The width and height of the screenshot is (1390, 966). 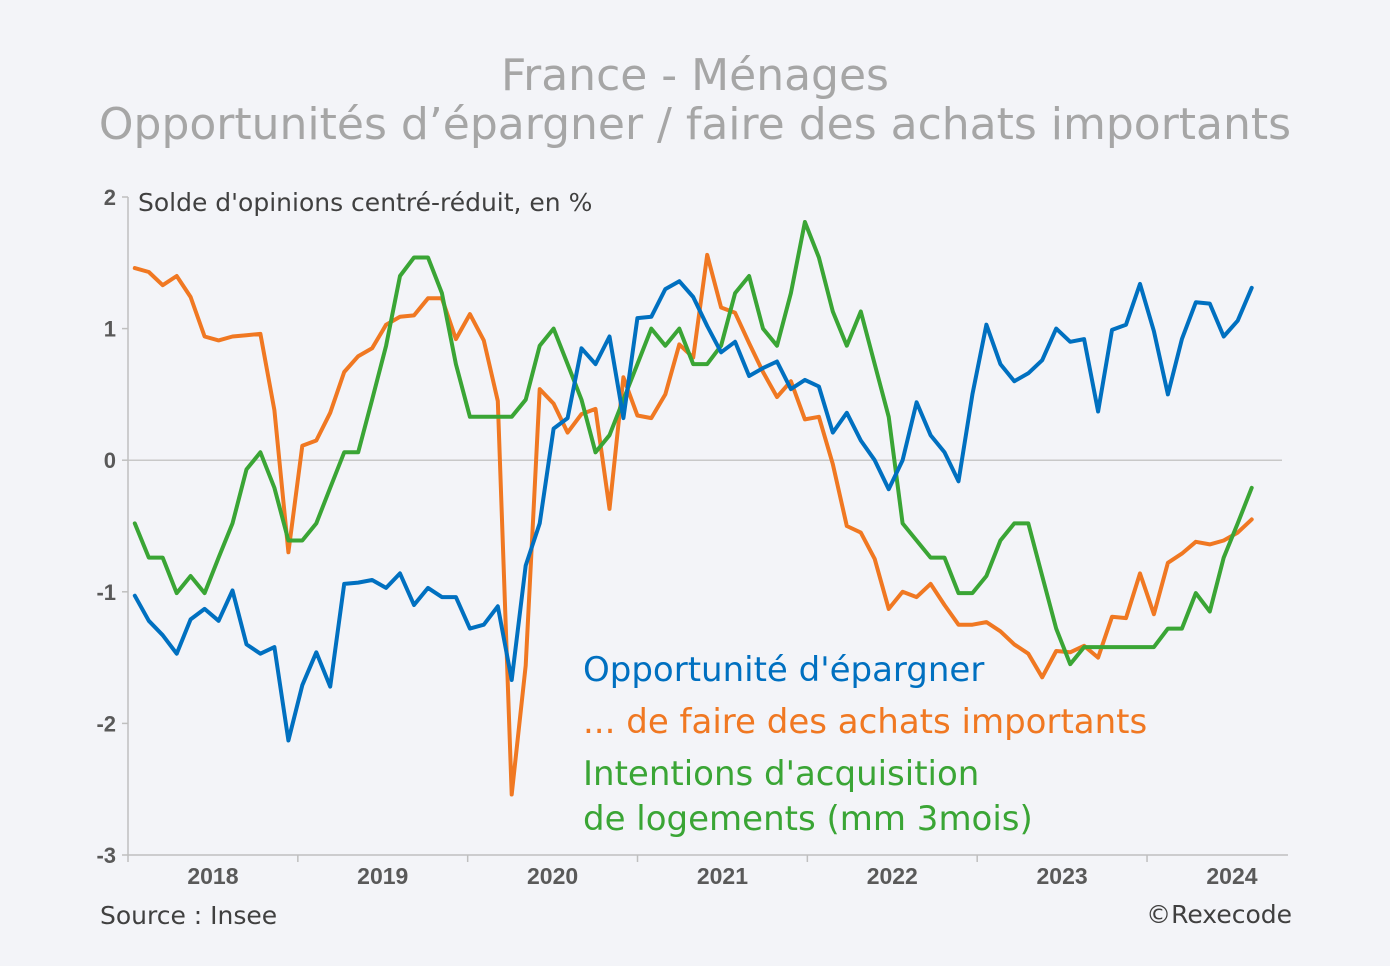 What do you see at coordinates (781, 774) in the screenshot?
I see `legend-entry-logements-line1: Intentions d'acquisition` at bounding box center [781, 774].